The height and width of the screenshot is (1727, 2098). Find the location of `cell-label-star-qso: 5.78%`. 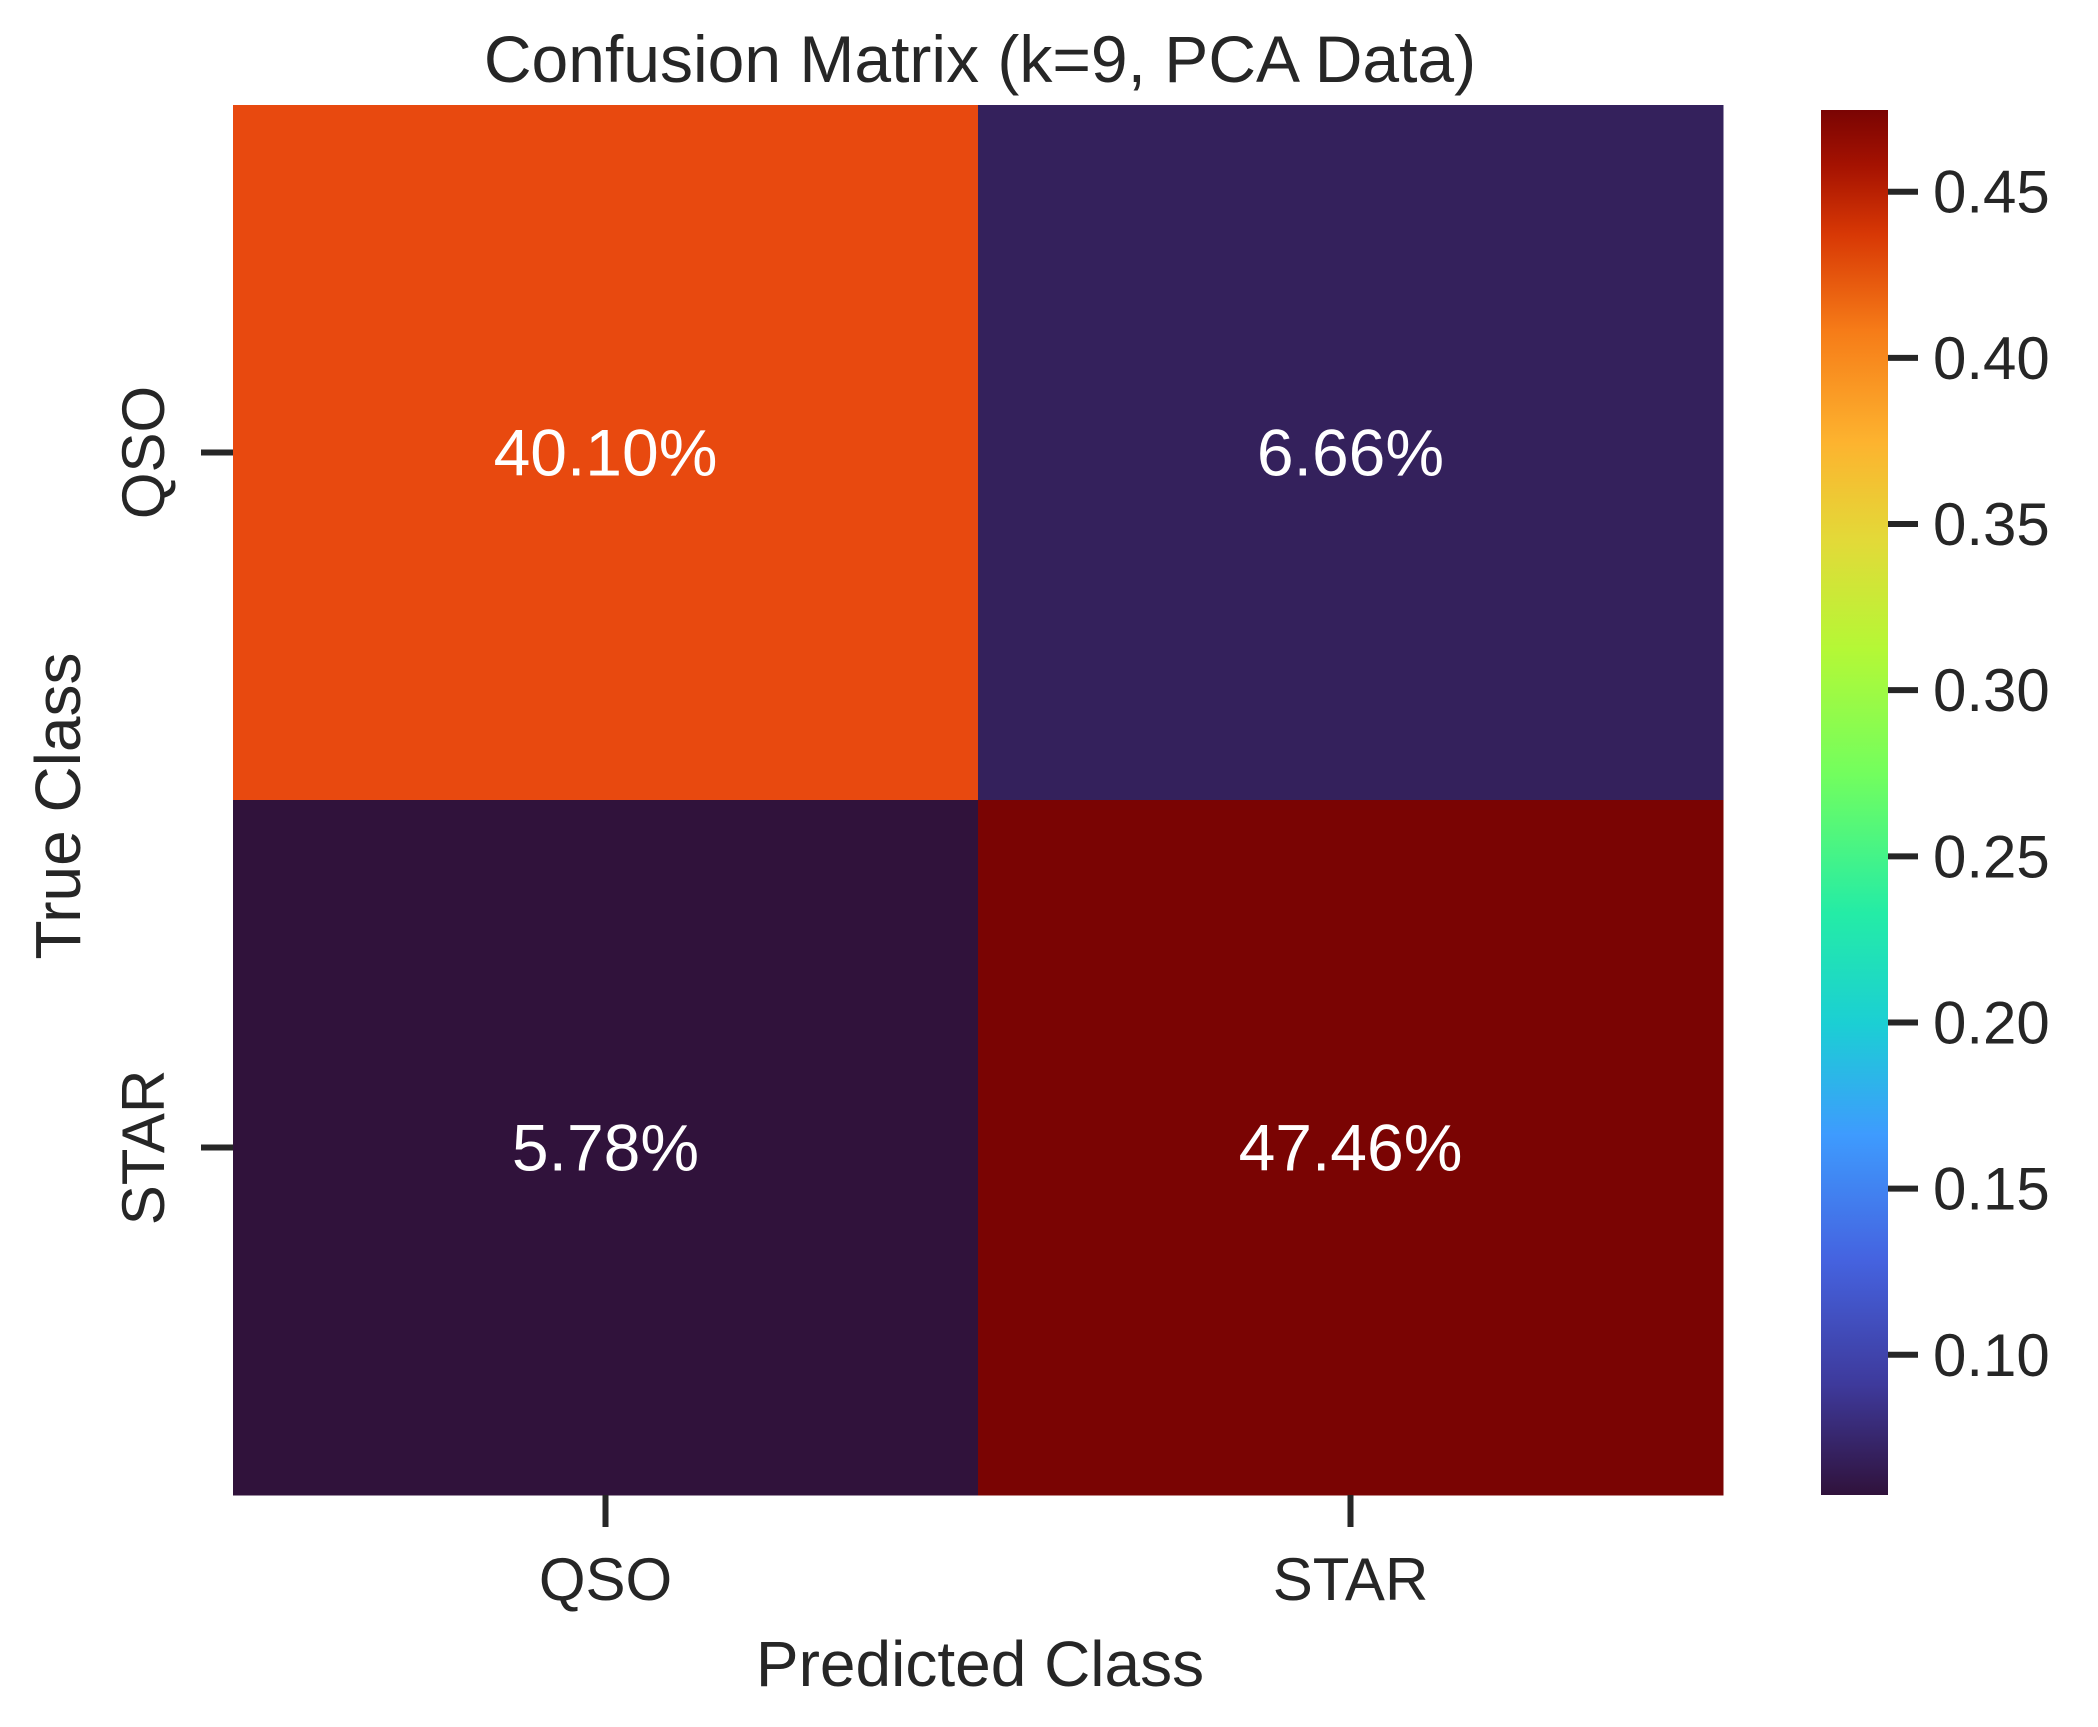

cell-label-star-qso: 5.78% is located at coordinates (605, 1148).